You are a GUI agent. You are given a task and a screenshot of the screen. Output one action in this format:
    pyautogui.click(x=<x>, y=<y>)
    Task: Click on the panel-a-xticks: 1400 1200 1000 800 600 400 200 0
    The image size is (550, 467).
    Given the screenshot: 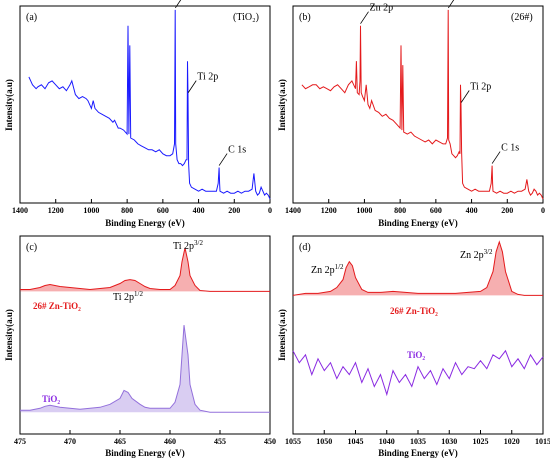 What is the action you would take?
    pyautogui.click(x=142, y=207)
    